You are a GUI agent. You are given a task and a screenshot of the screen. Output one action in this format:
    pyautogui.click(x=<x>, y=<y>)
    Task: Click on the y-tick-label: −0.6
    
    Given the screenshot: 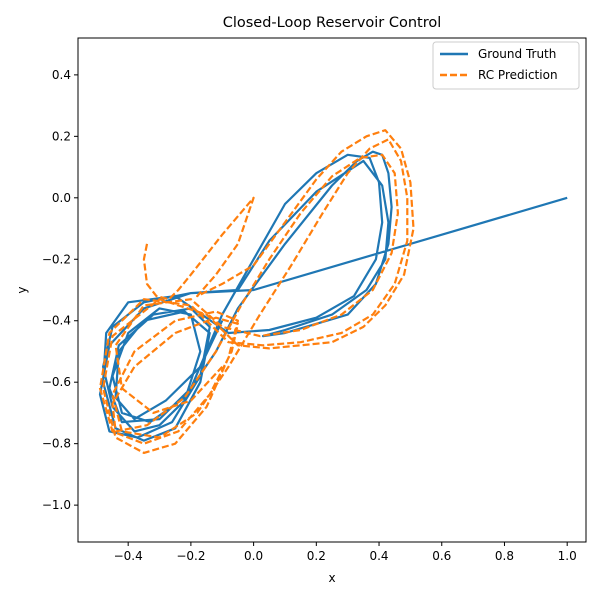 What is the action you would take?
    pyautogui.click(x=56, y=382)
    